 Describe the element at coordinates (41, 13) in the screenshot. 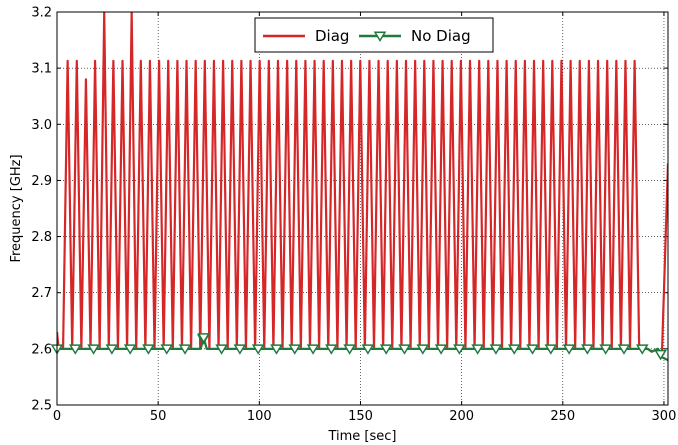

I see `y-tick-label: 3.2` at that location.